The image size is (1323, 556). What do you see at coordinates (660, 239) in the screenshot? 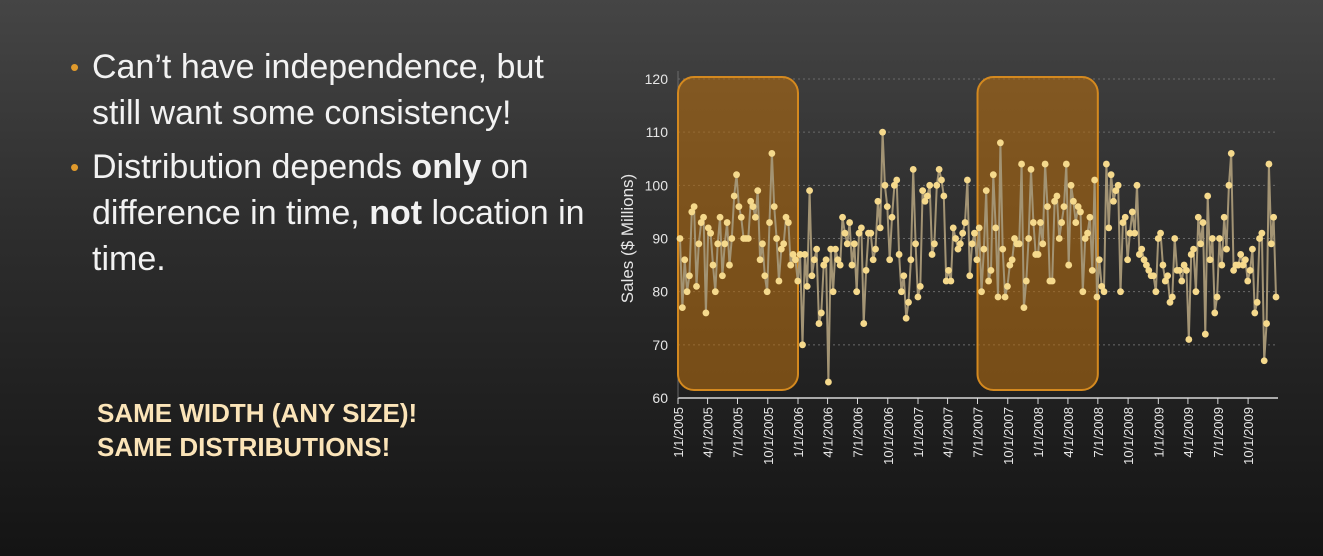
I see `y-tick-label: 90` at bounding box center [660, 239].